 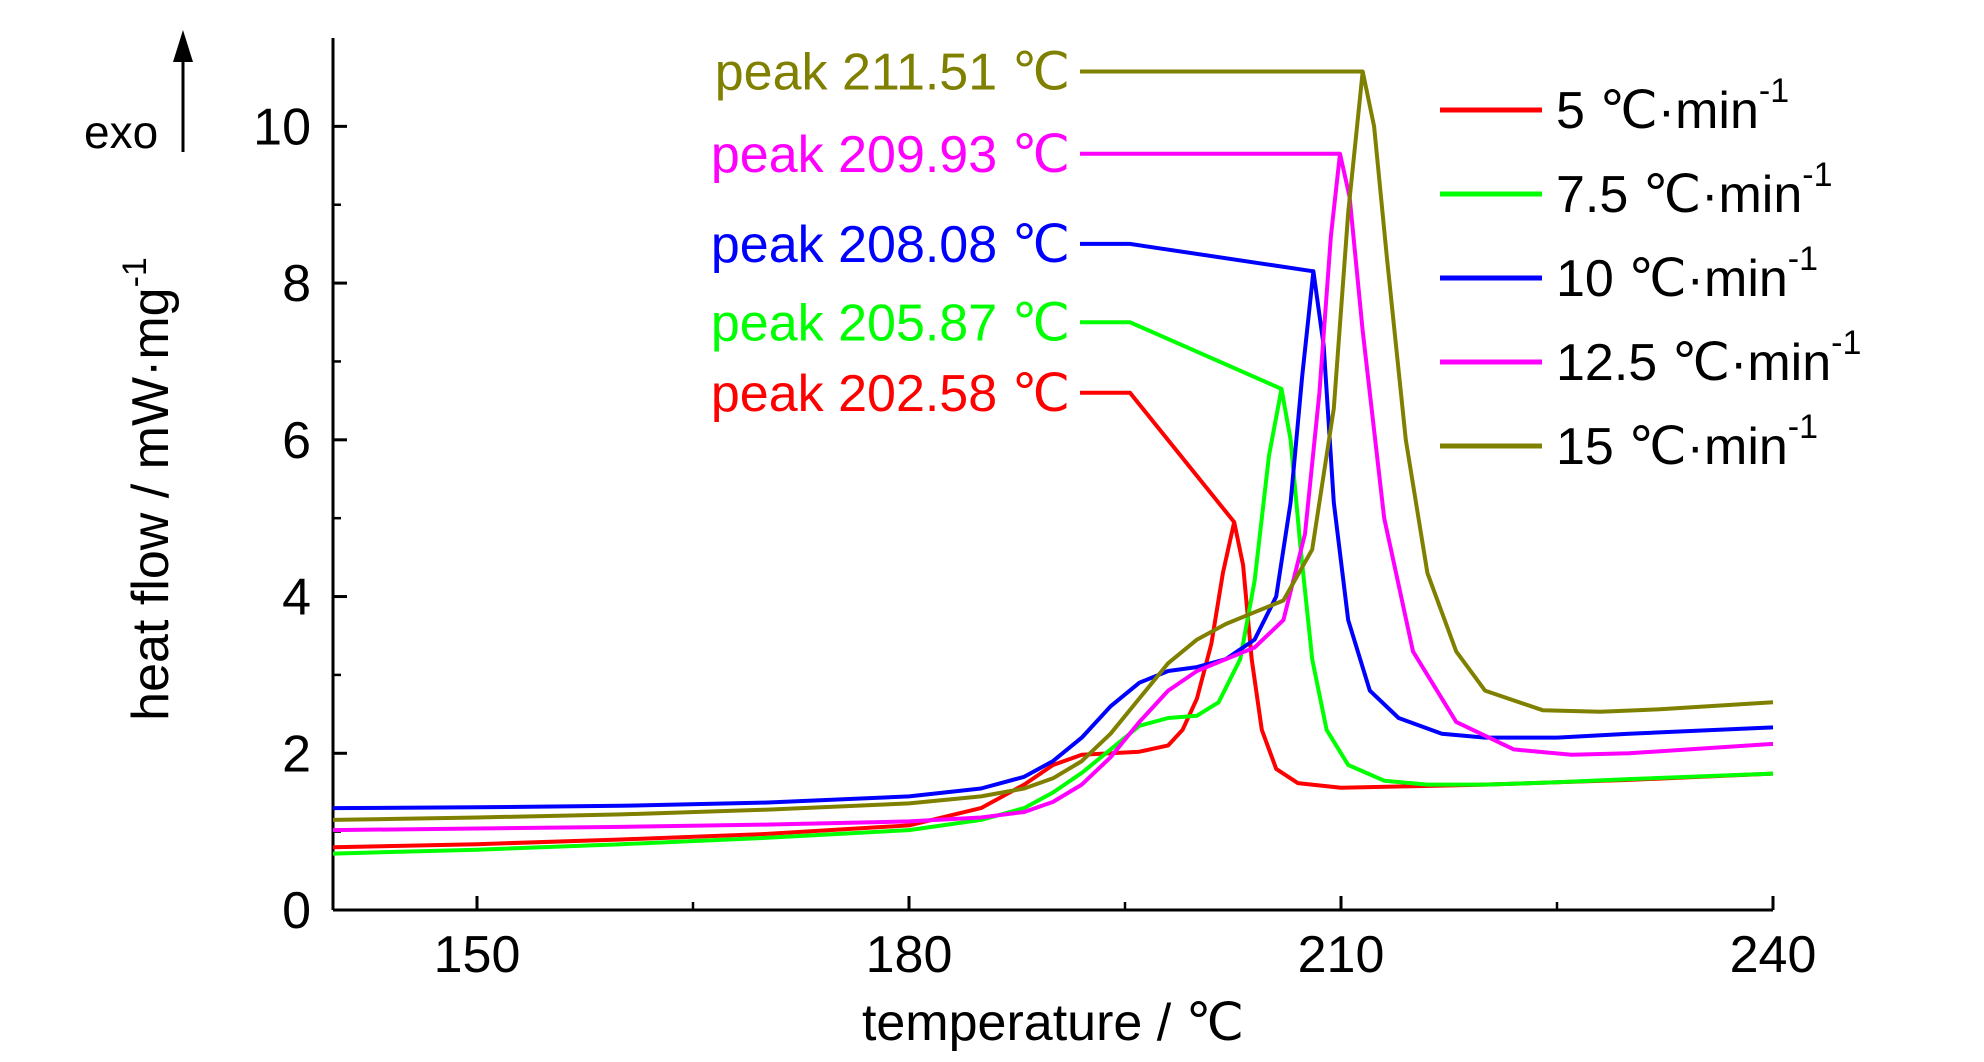 I want to click on legend-label-main: 12.5 ℃·min, so click(x=1693, y=363).